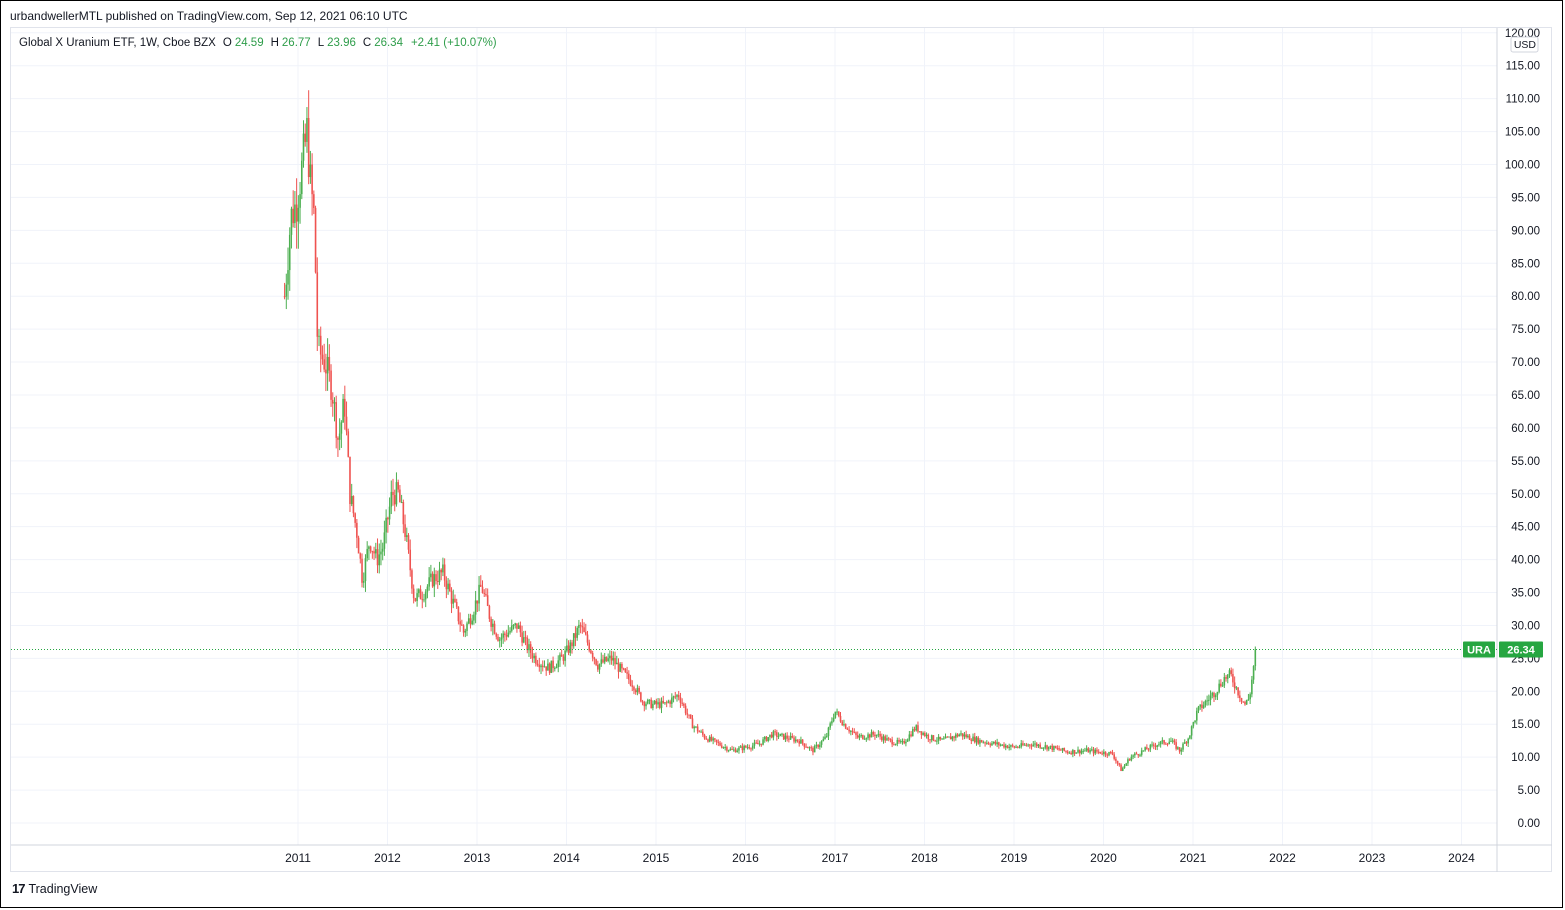  What do you see at coordinates (1525, 264) in the screenshot?
I see `y-tick-label: 85.00` at bounding box center [1525, 264].